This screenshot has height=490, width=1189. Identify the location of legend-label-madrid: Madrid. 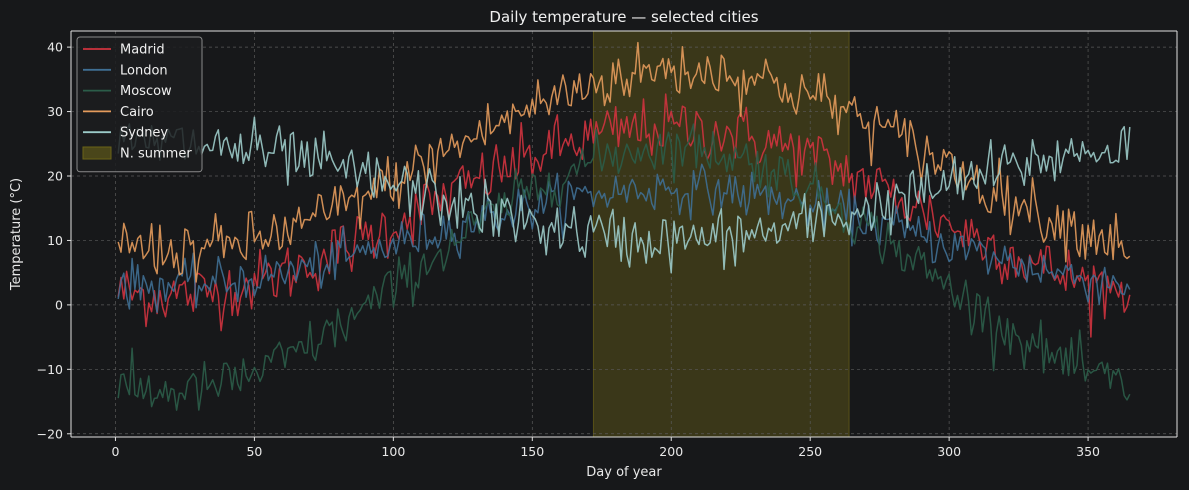
(142, 50).